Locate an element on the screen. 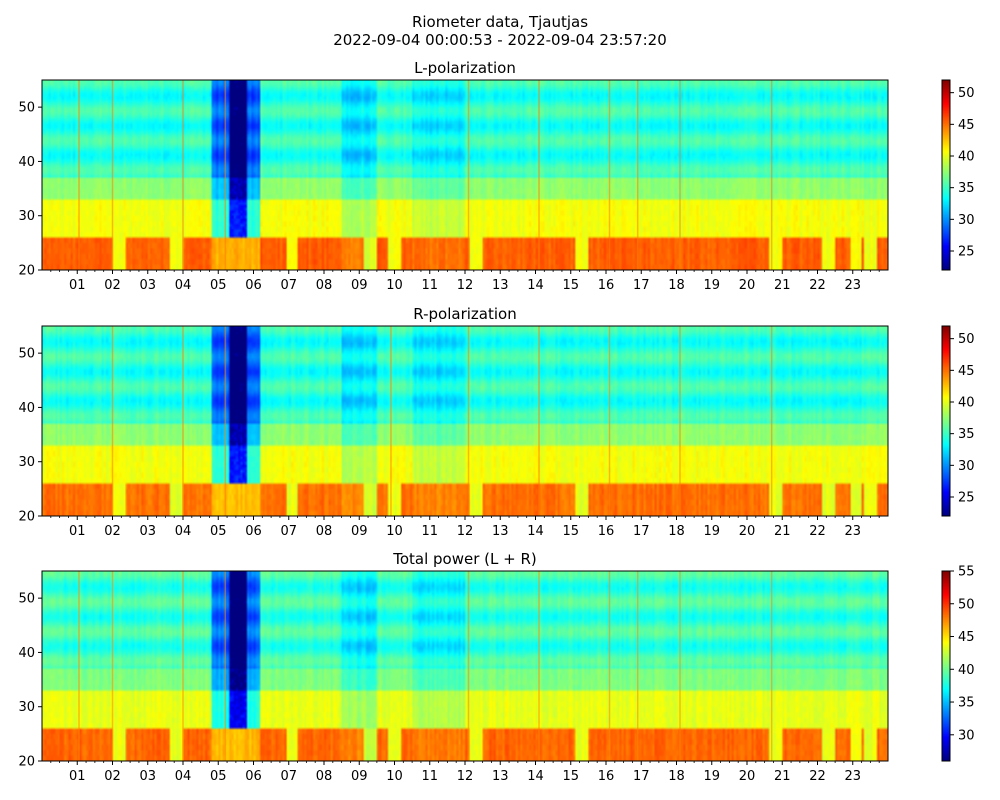 This screenshot has height=800, width=1000. colorbar-tick-label: 40 is located at coordinates (966, 157).